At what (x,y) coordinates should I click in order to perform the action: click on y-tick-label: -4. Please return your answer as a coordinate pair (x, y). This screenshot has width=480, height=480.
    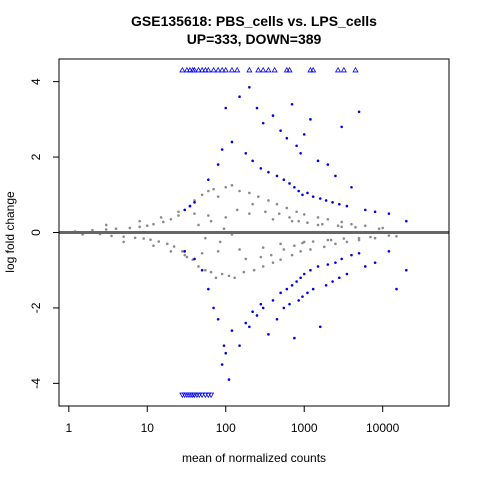
    Looking at the image, I should click on (36, 383).